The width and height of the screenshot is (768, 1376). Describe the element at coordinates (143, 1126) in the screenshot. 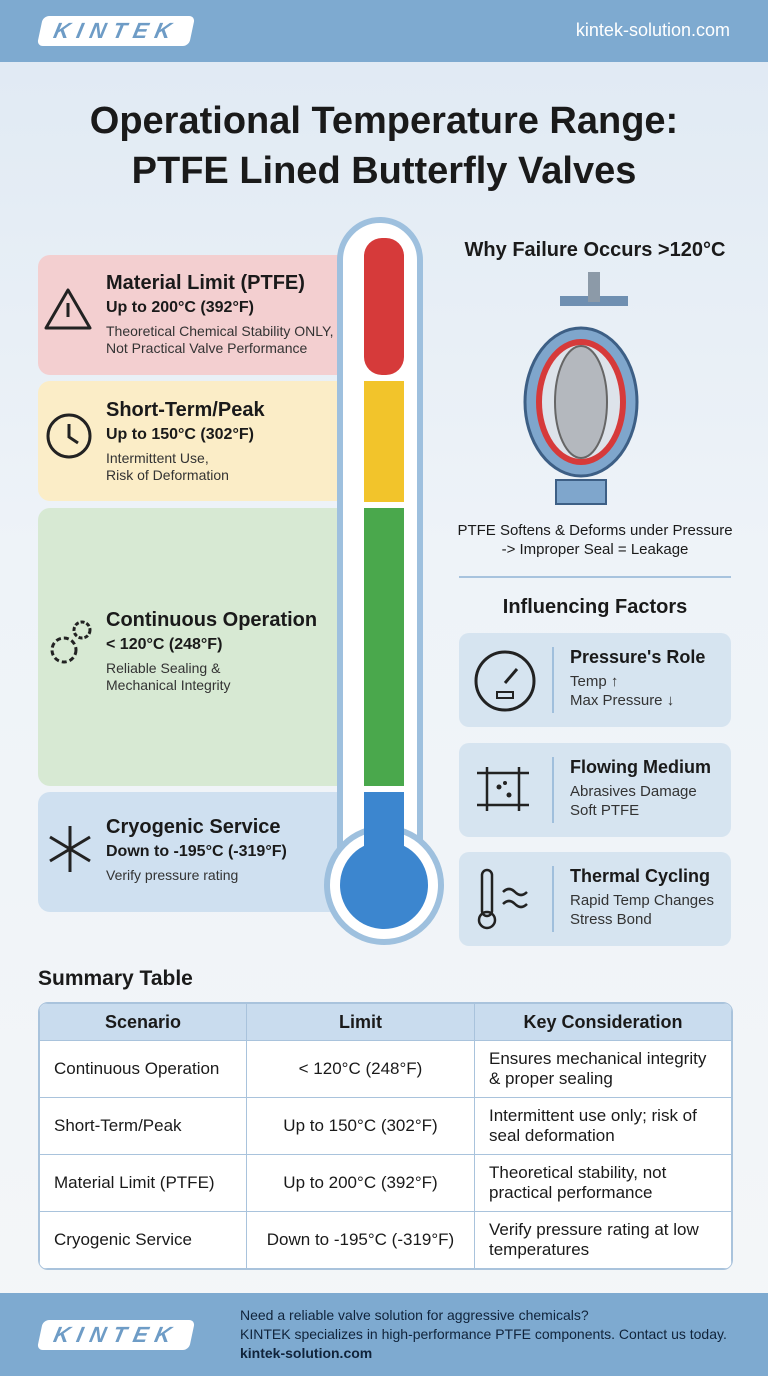

I see `table-cell: Short-Term/Peak` at that location.